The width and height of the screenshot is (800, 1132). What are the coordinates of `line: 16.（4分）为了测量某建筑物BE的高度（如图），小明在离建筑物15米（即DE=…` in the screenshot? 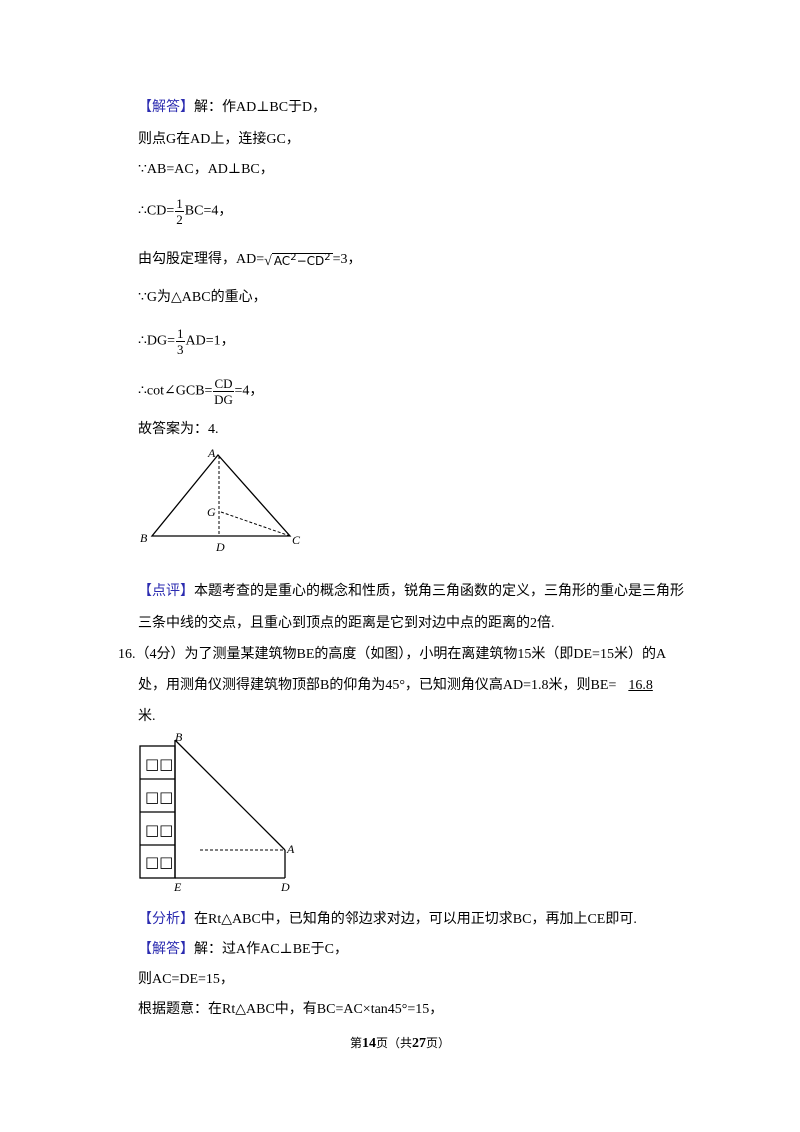 It's located at (392, 654).